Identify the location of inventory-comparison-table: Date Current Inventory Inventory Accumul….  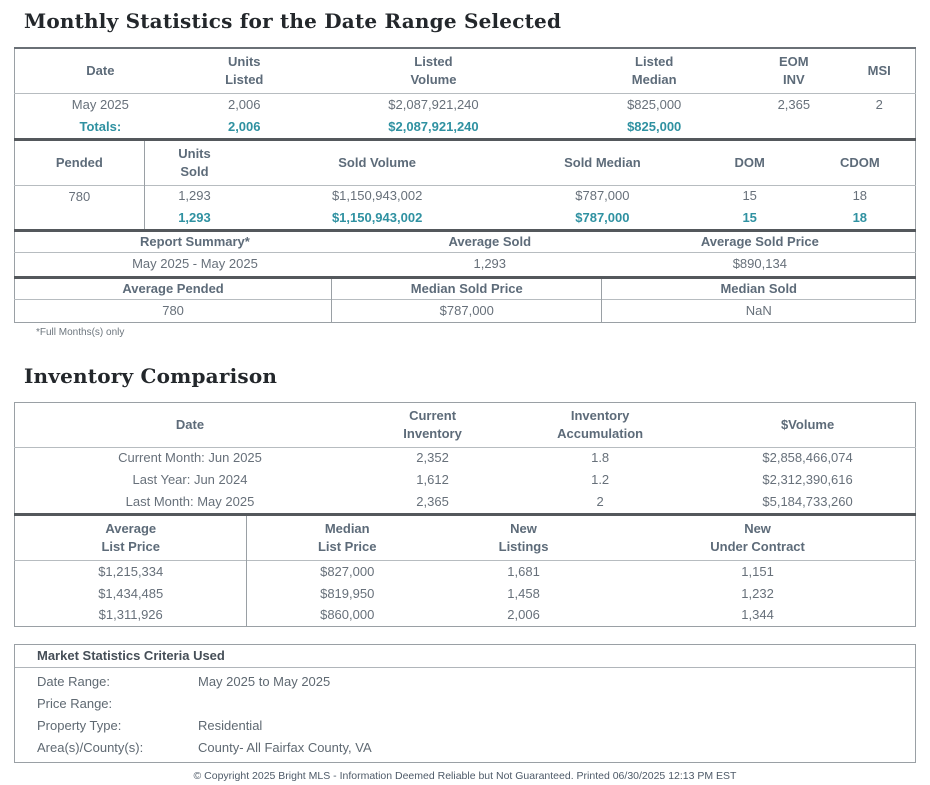
(465, 457).